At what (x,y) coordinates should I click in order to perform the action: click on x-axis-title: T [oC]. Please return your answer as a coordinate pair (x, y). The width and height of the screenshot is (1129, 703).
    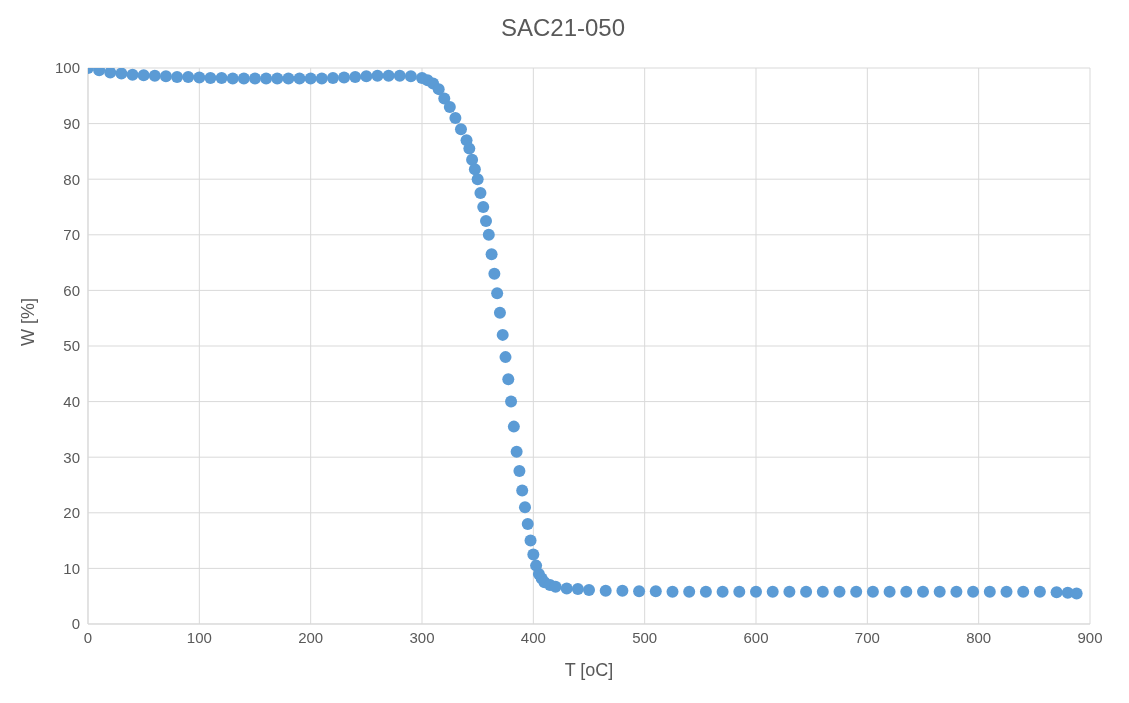
    Looking at the image, I should click on (589, 670).